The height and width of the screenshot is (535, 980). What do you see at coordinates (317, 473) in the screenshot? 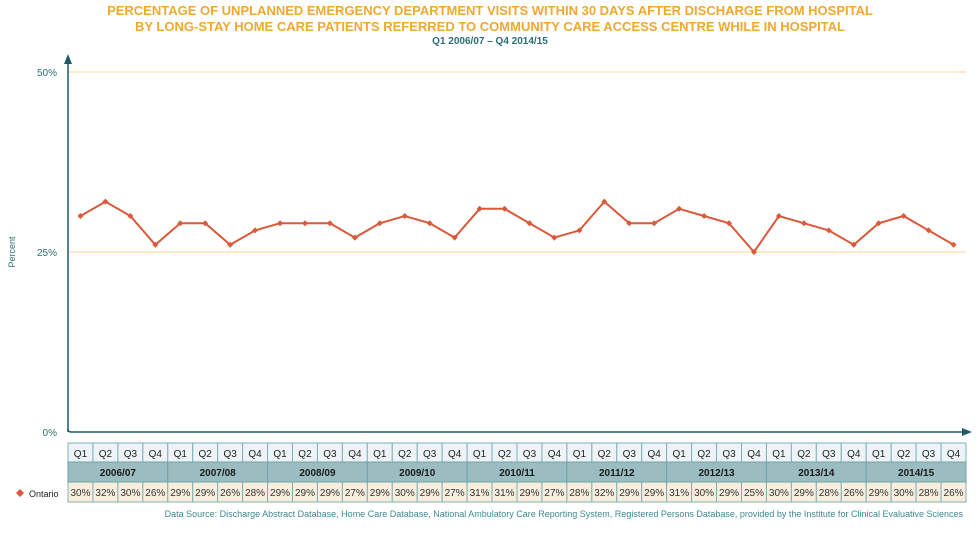
I see `year-label: 2008/09` at bounding box center [317, 473].